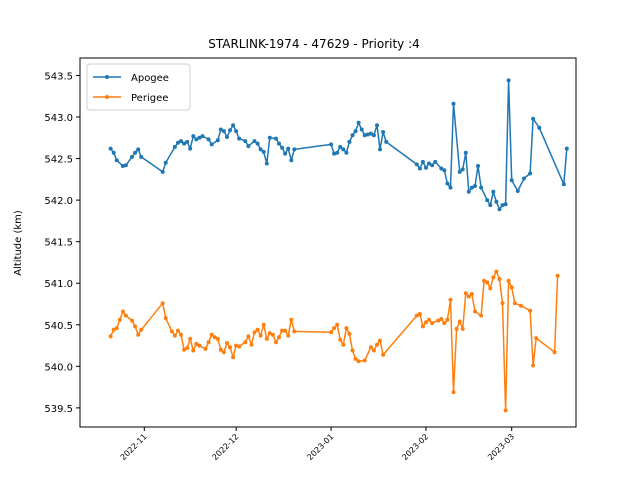 Image resolution: width=640 pixels, height=480 pixels. I want to click on y-tick-label: 543.5, so click(58, 76).